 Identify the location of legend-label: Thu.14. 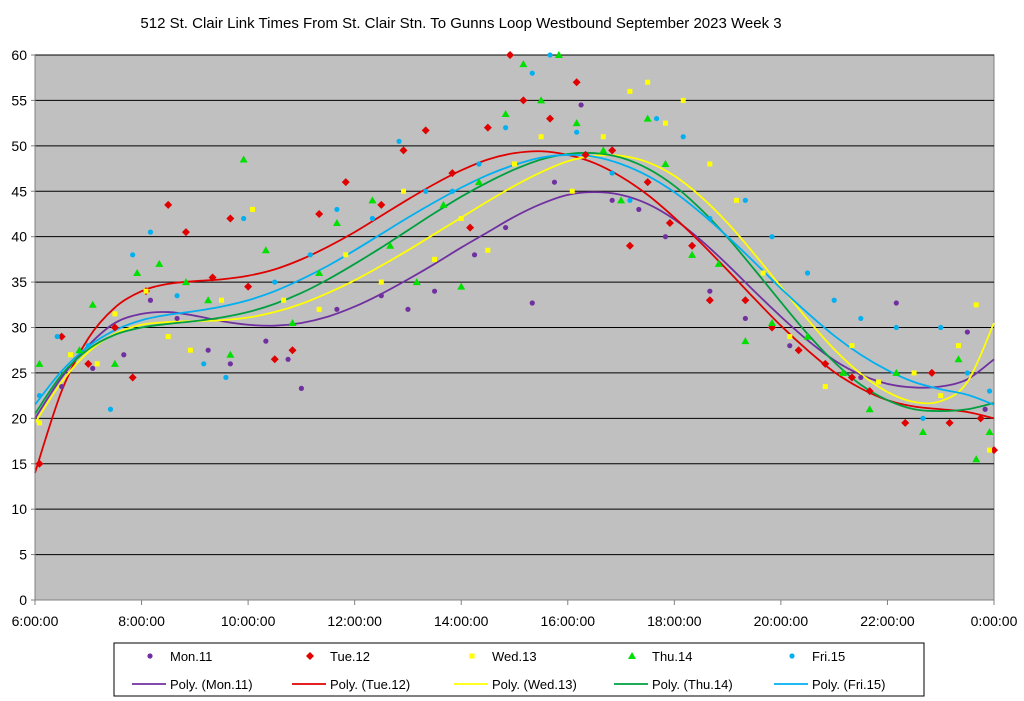
(672, 656).